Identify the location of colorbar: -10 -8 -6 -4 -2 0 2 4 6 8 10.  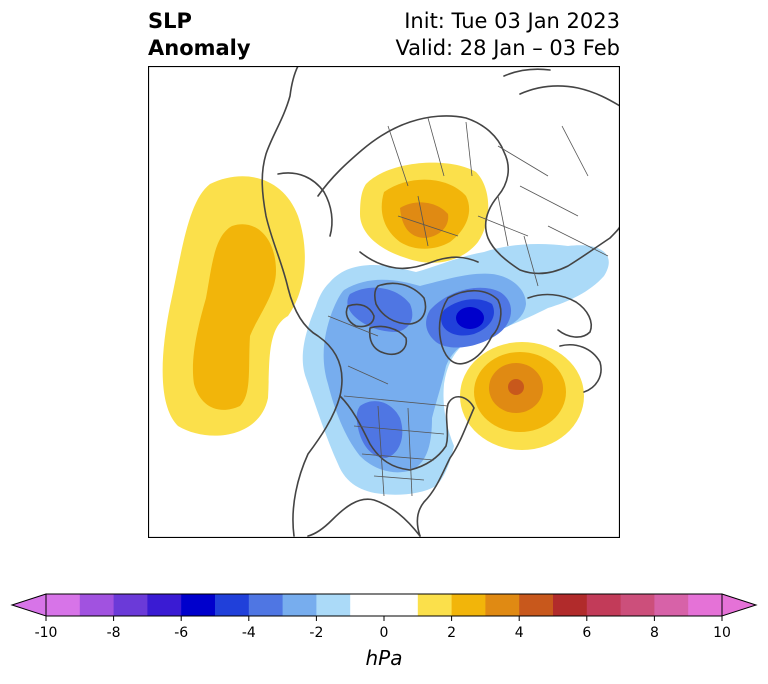
(384, 617).